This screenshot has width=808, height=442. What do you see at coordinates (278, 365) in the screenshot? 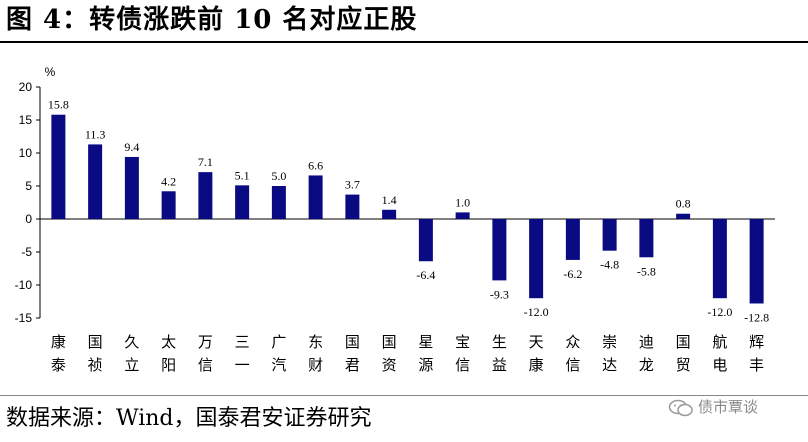
I see `x-tick-label: 汽` at bounding box center [278, 365].